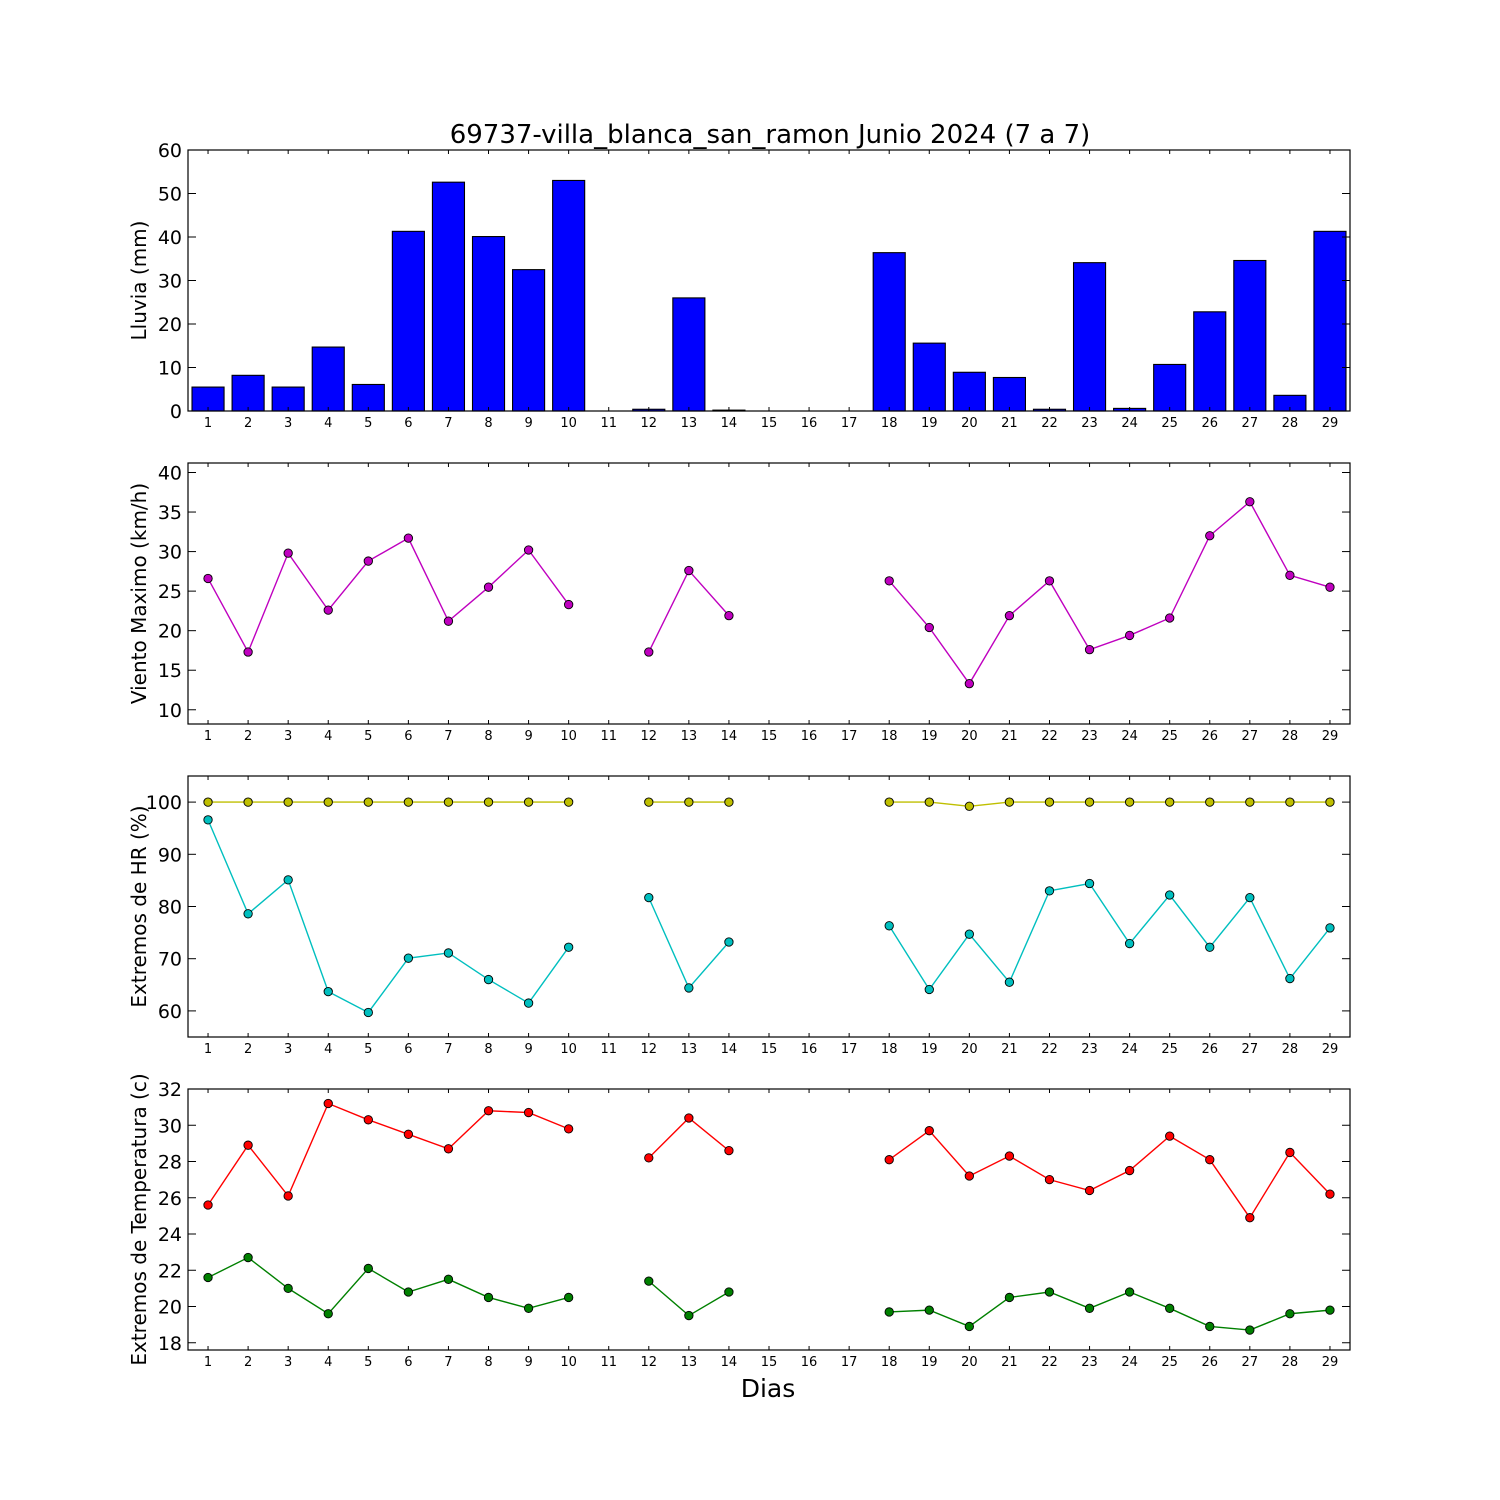 The width and height of the screenshot is (1500, 1500). Describe the element at coordinates (488, 736) in the screenshot. I see `x-tick-label: 8` at that location.